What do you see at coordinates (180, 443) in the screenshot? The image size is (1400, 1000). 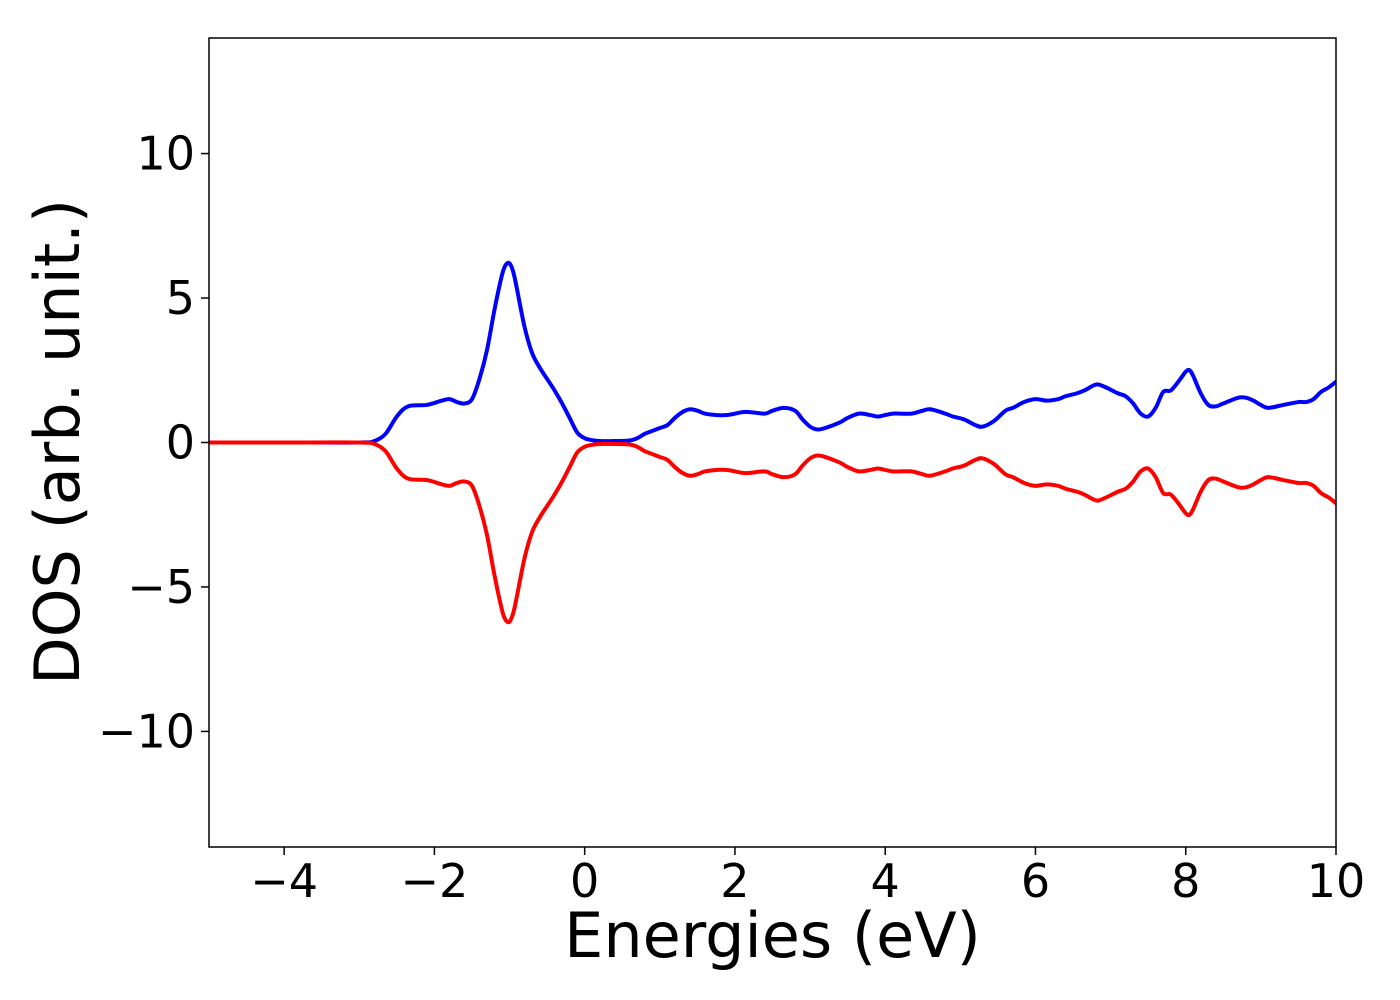 I see `y-tick-label: 0` at bounding box center [180, 443].